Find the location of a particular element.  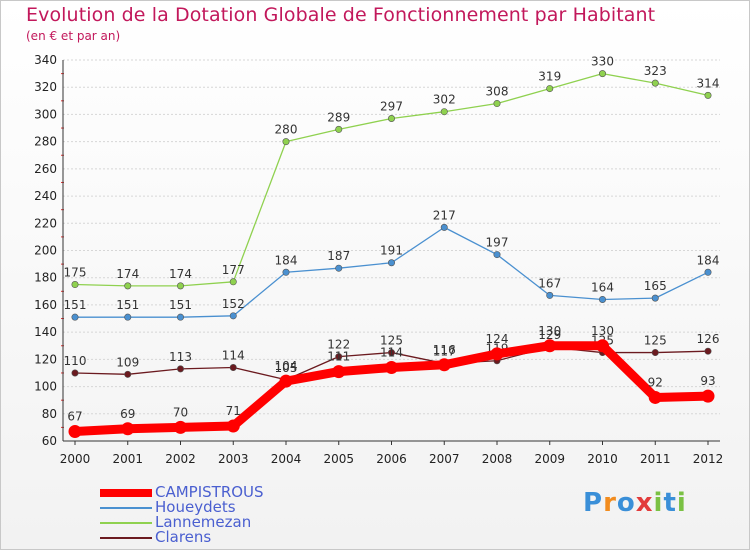

data-label-campistrous: 70 is located at coordinates (180, 412).